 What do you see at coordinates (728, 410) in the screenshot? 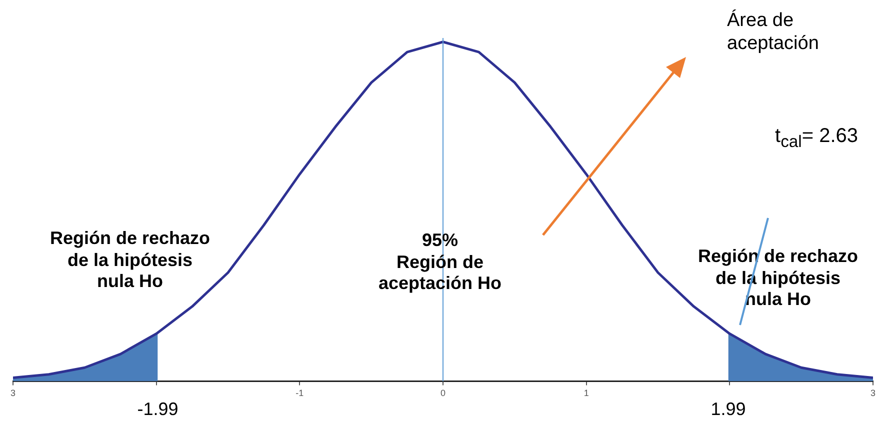
I see `annotation: 1.99` at bounding box center [728, 410].